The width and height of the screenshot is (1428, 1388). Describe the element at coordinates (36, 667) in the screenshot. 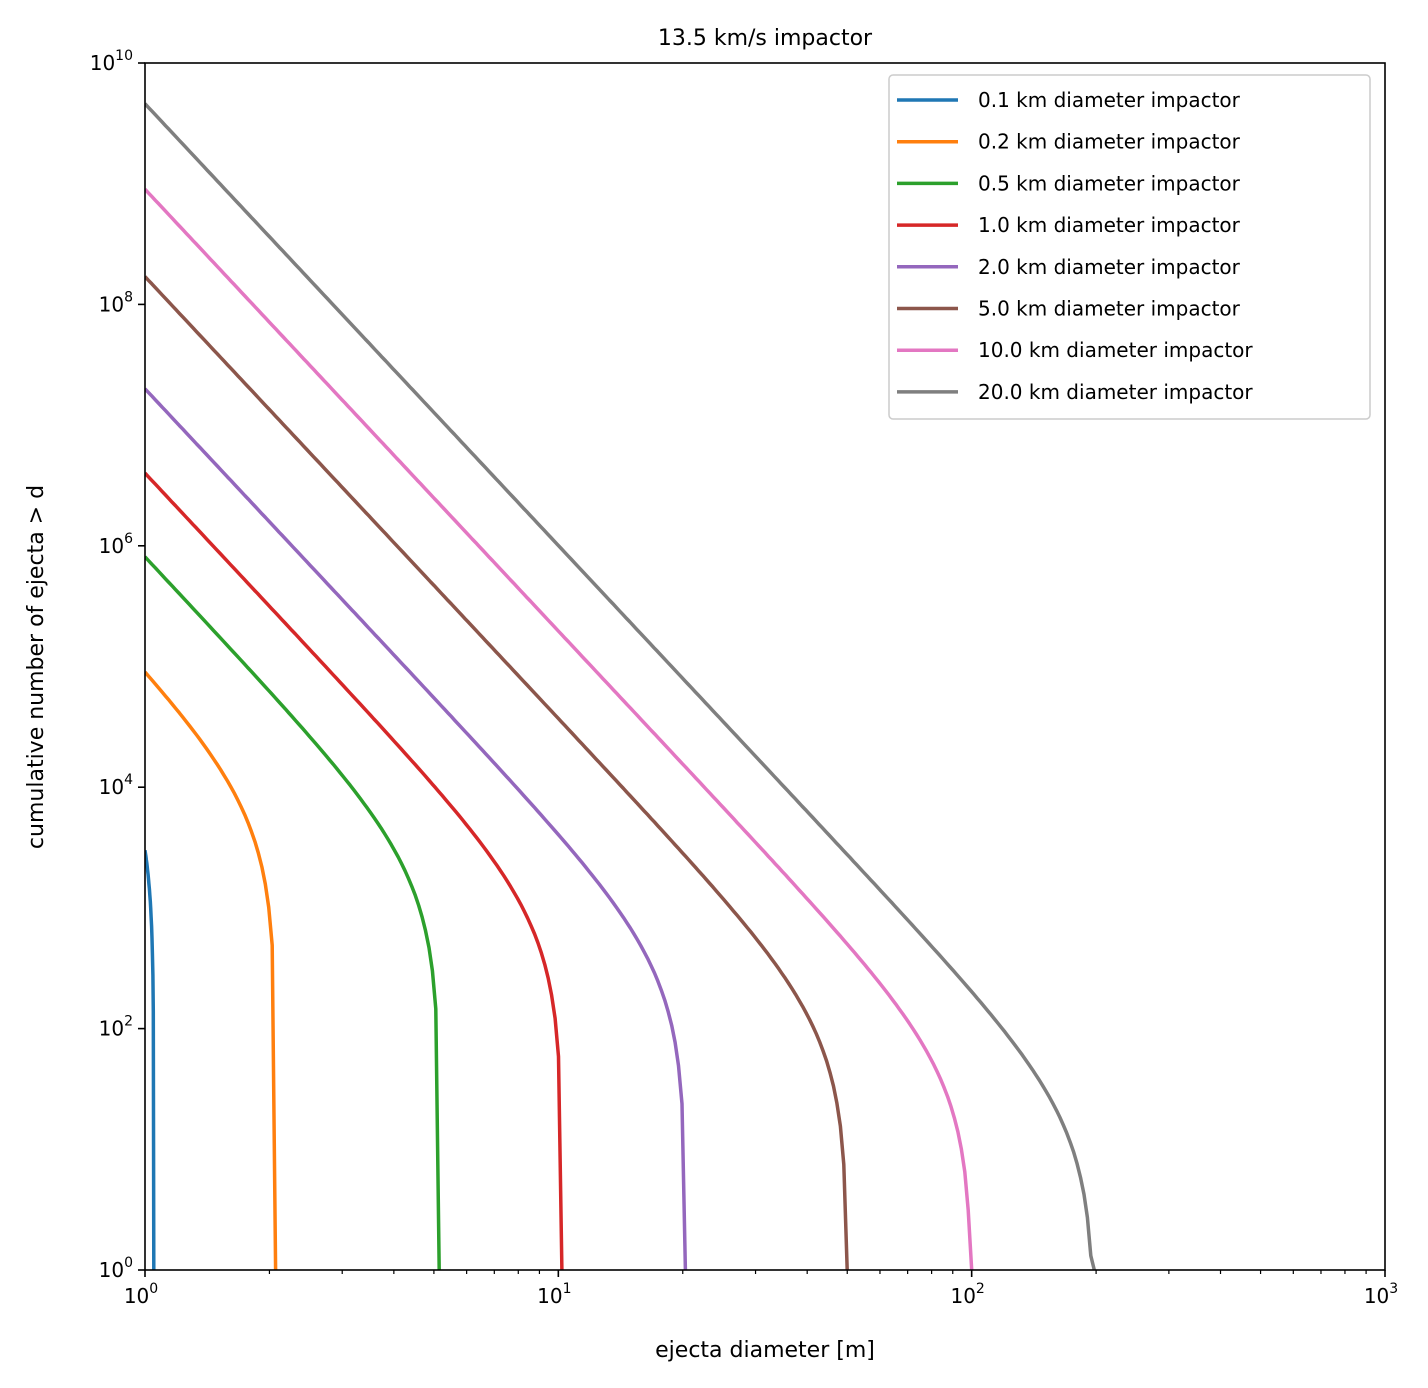

I see `y-axis-label: cumulative number of ejecta > d` at that location.